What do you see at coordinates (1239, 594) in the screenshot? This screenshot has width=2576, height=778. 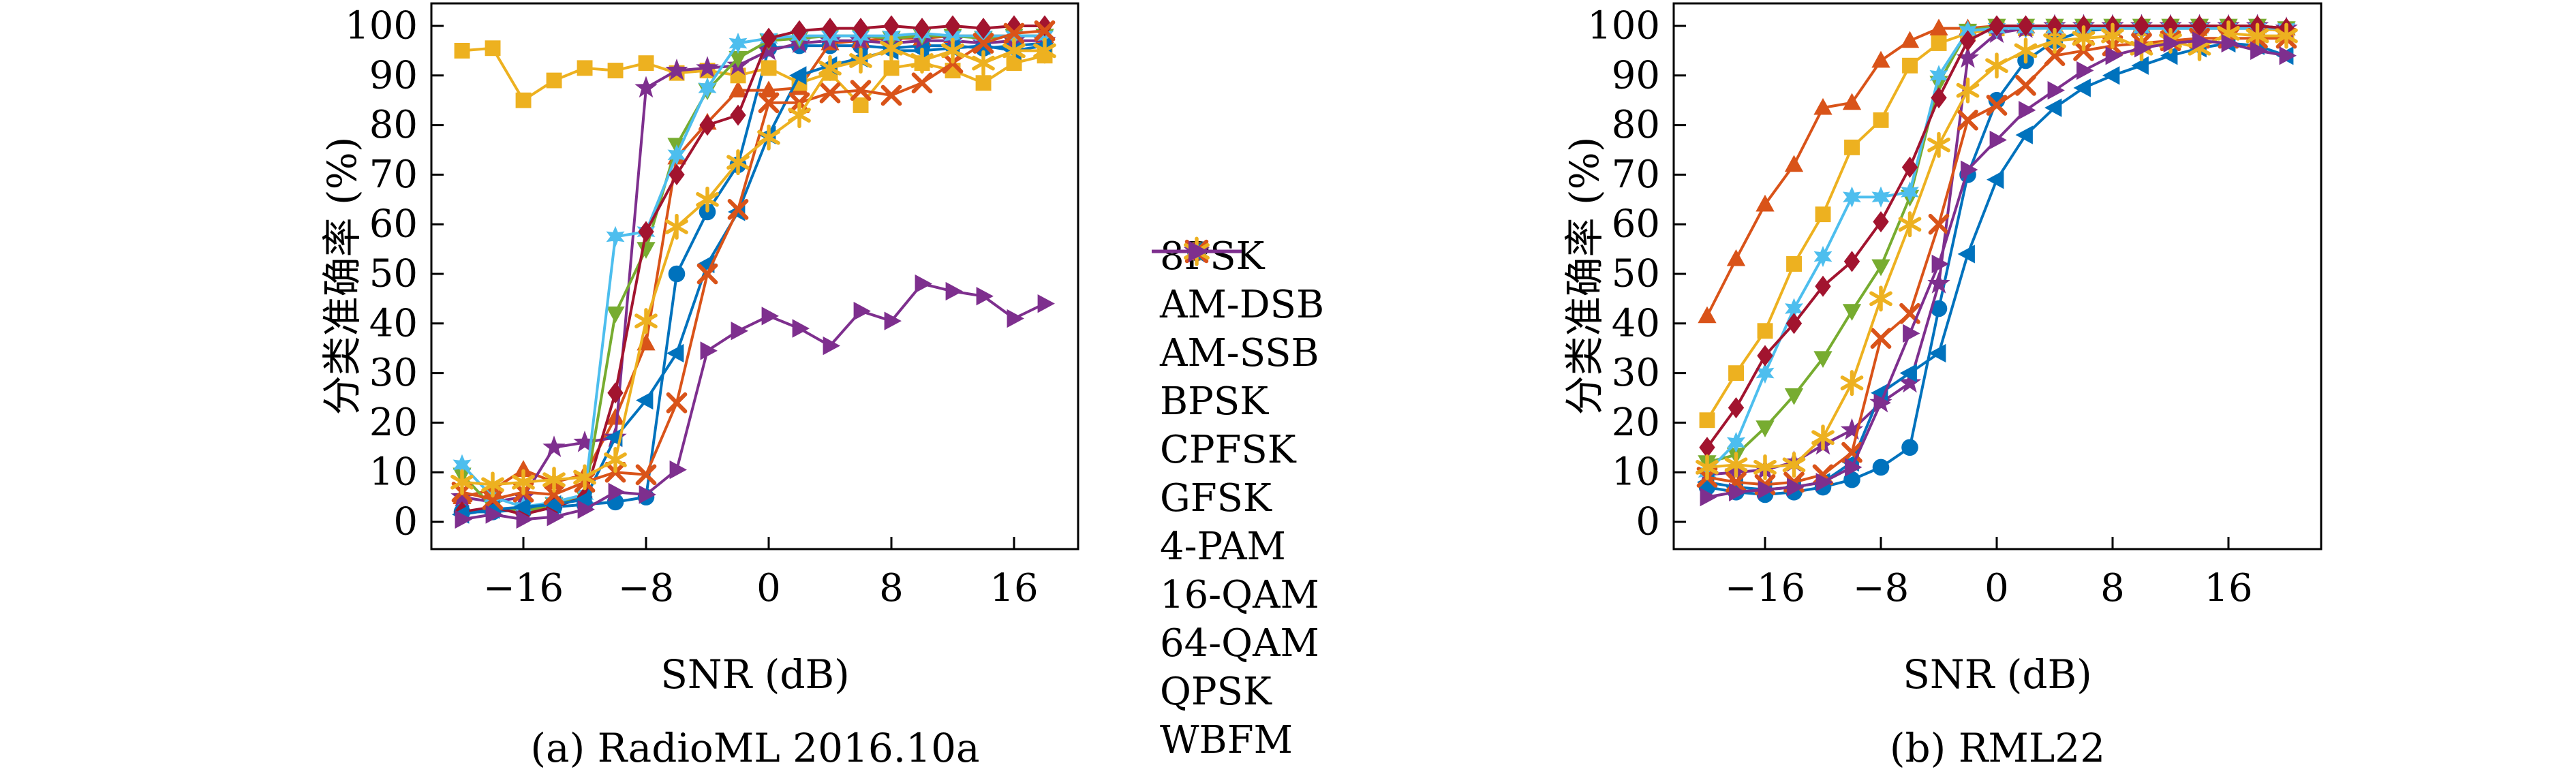 I see `legend-label: 16-QAM` at bounding box center [1239, 594].